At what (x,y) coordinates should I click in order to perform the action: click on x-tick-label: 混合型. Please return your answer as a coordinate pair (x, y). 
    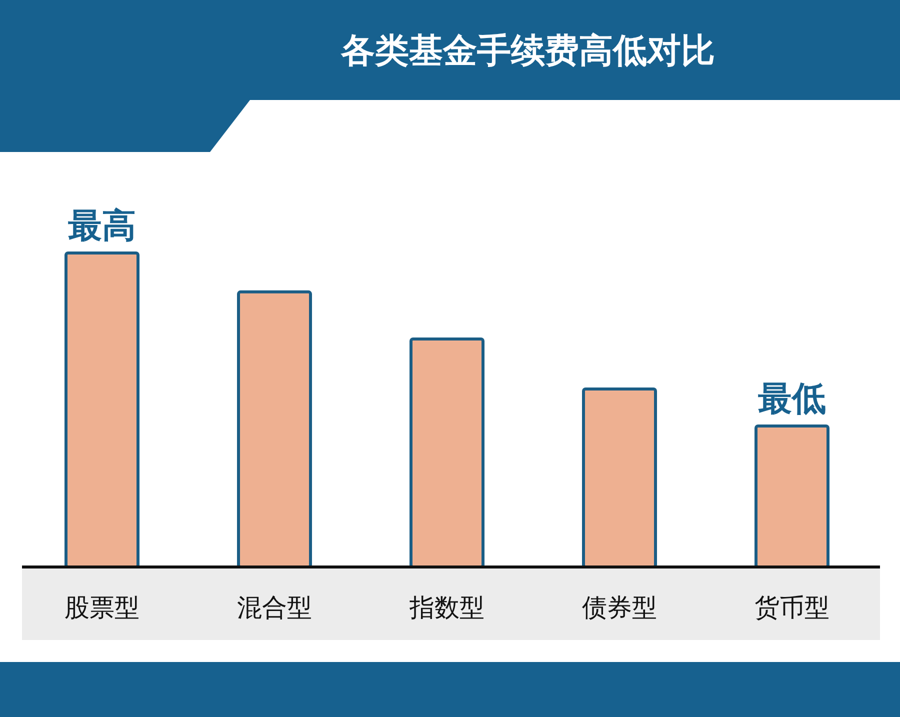
    Looking at the image, I should click on (274, 607).